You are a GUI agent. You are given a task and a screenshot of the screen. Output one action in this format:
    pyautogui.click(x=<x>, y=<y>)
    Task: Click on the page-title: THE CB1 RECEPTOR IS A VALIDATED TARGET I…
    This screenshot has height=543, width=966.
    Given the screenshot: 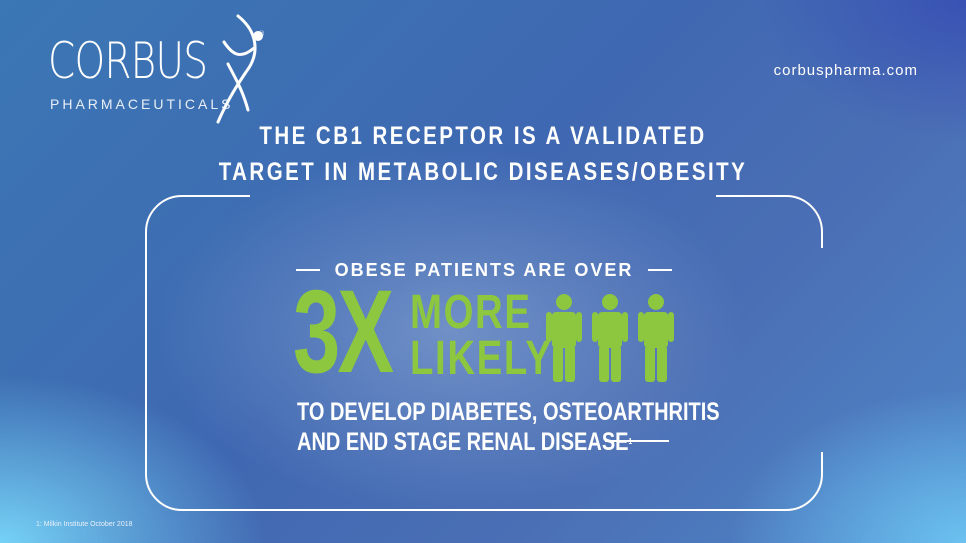 What is the action you would take?
    pyautogui.click(x=483, y=154)
    